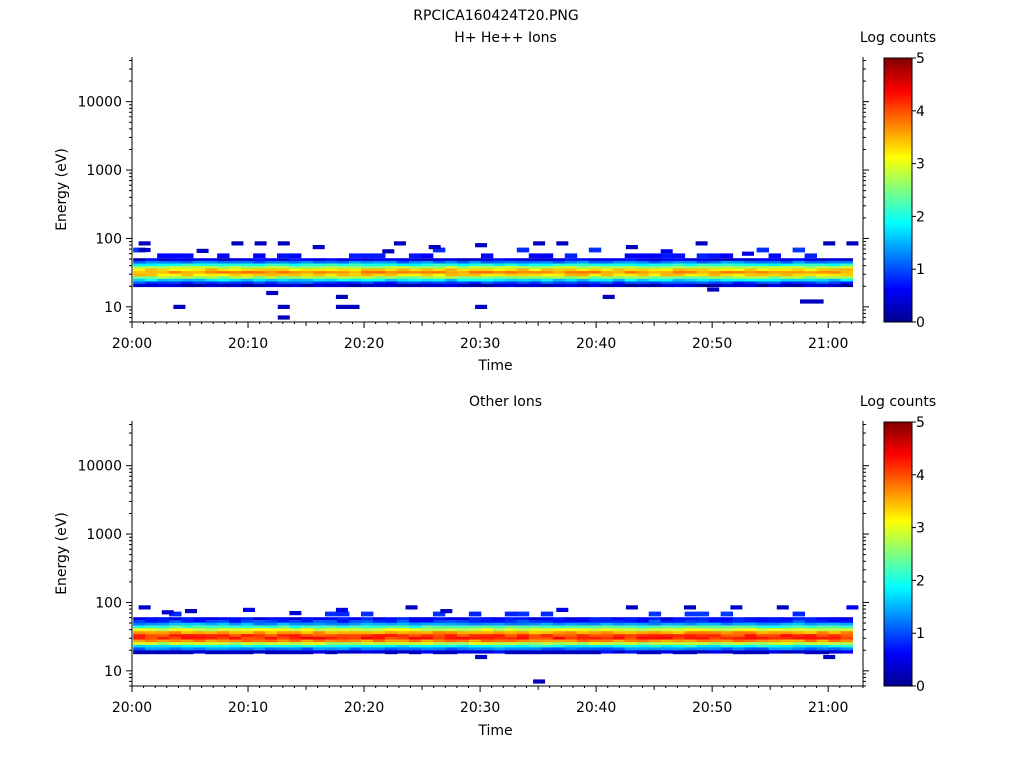 The image size is (1024, 772). What do you see at coordinates (99, 103) in the screenshot?
I see `y-tick-label: 10000` at bounding box center [99, 103].